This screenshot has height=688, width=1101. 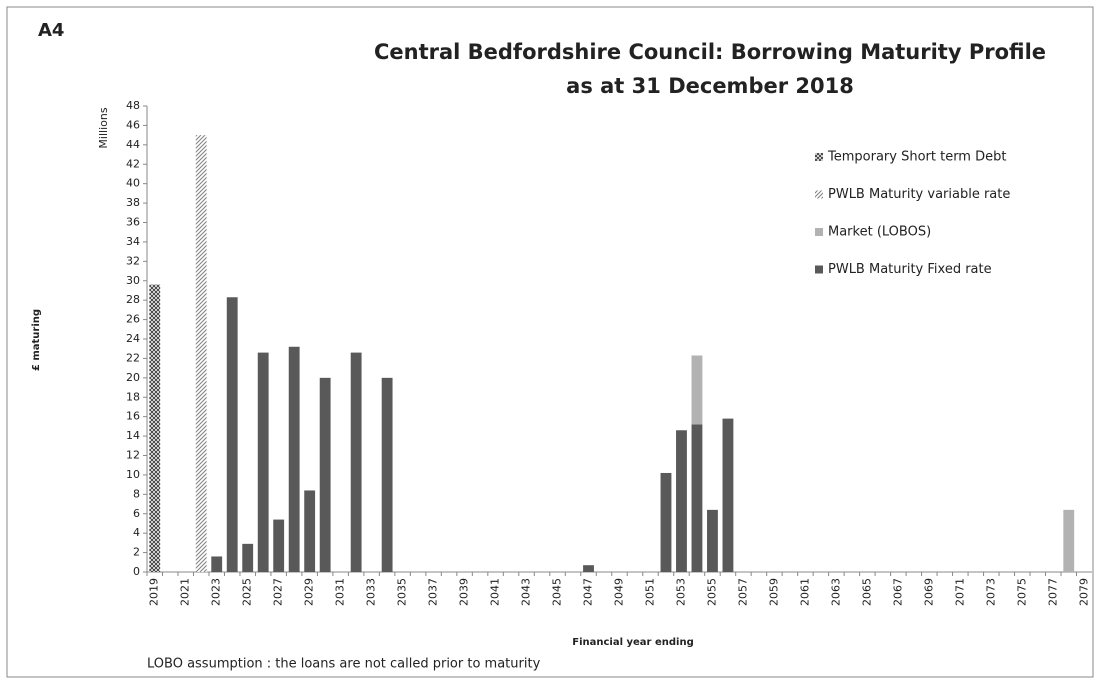 I want to click on x-tick-label: 2037, so click(x=433, y=592).